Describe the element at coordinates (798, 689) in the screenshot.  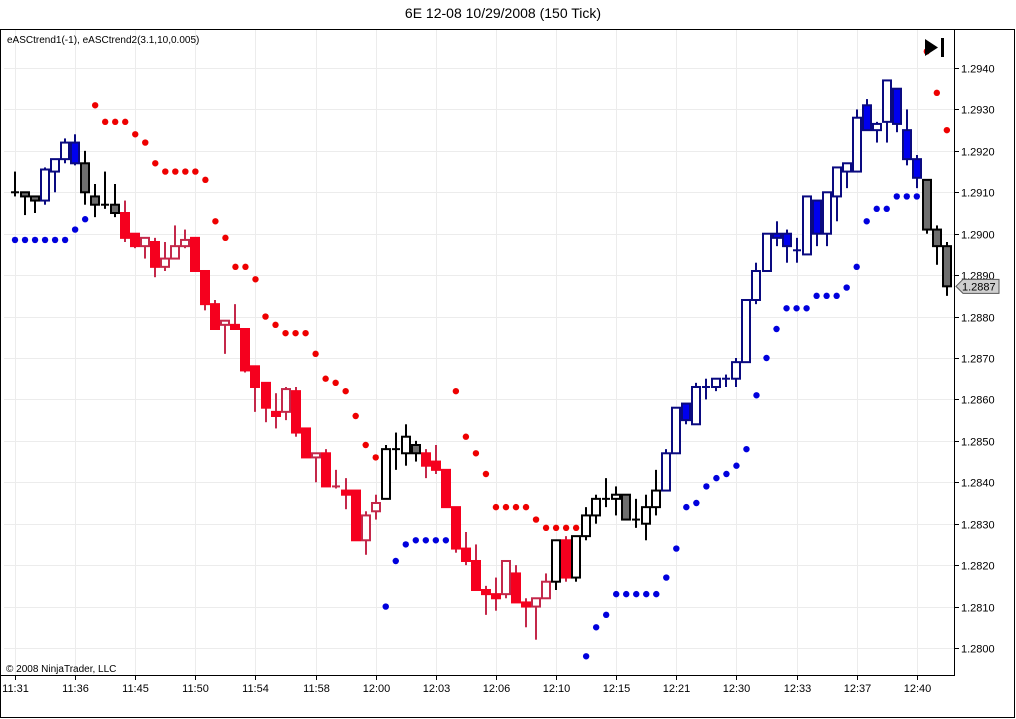
I see `time-tick-label: 12:33` at that location.